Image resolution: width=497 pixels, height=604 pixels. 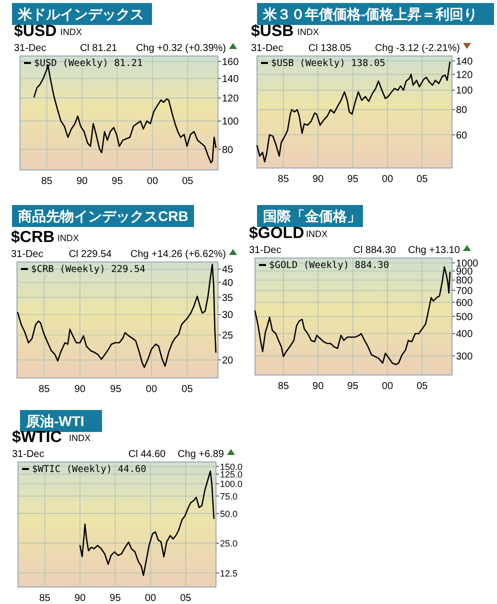 I want to click on text: Chg +13.10, so click(x=434, y=250).